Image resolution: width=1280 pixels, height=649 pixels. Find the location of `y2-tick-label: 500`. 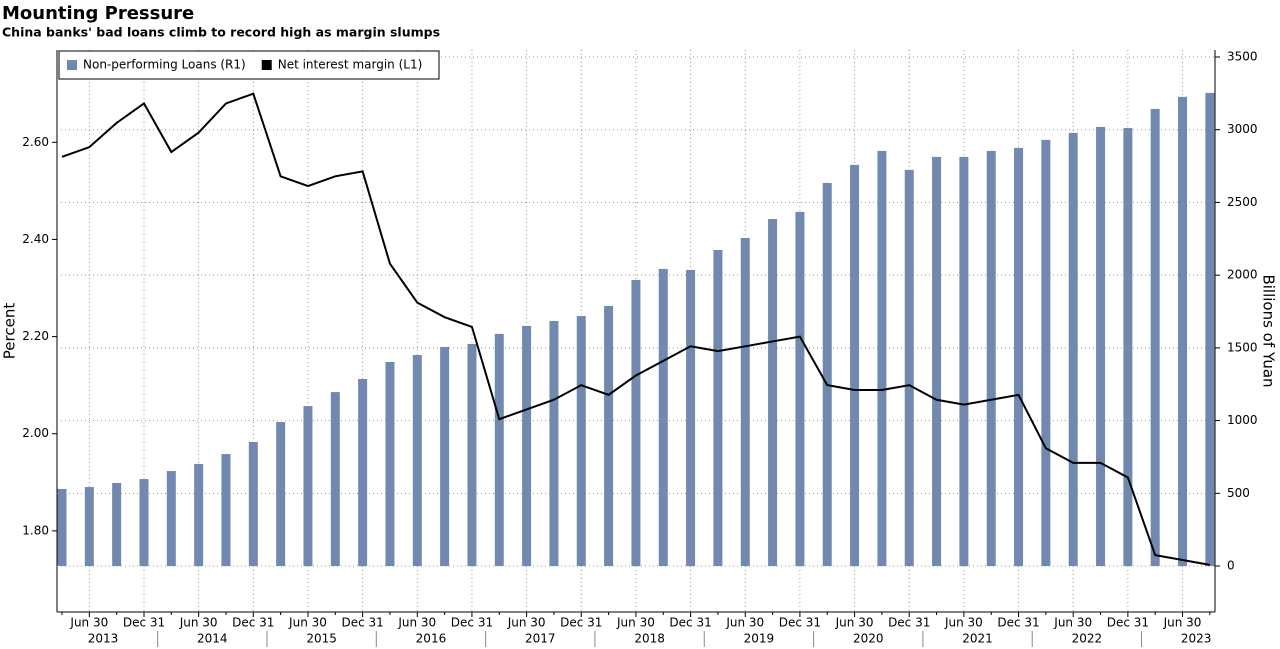

y2-tick-label: 500 is located at coordinates (1238, 493).